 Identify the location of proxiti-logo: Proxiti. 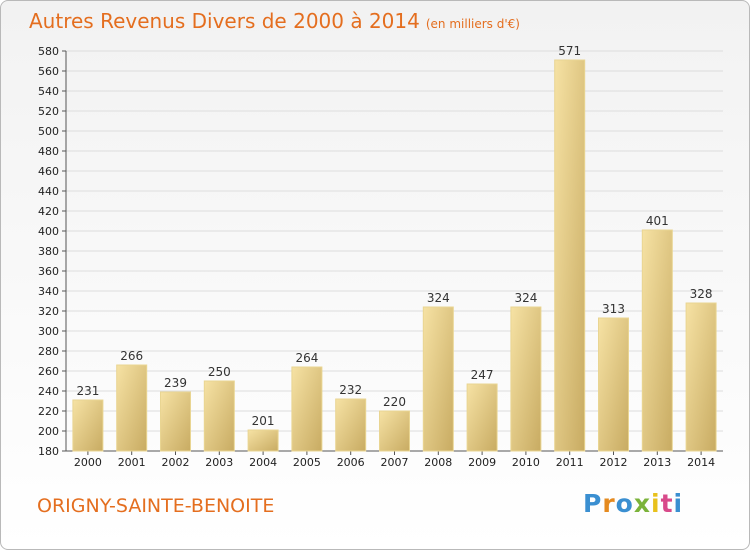
(633, 503).